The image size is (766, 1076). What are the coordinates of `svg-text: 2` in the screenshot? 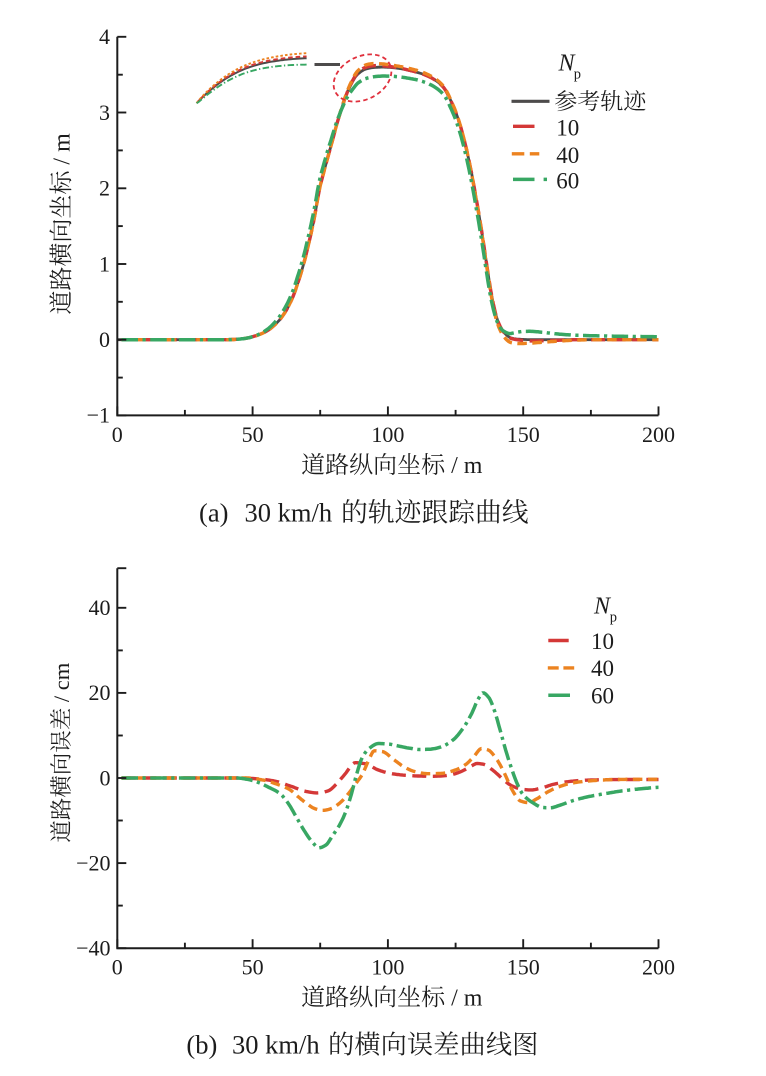 It's located at (104, 188).